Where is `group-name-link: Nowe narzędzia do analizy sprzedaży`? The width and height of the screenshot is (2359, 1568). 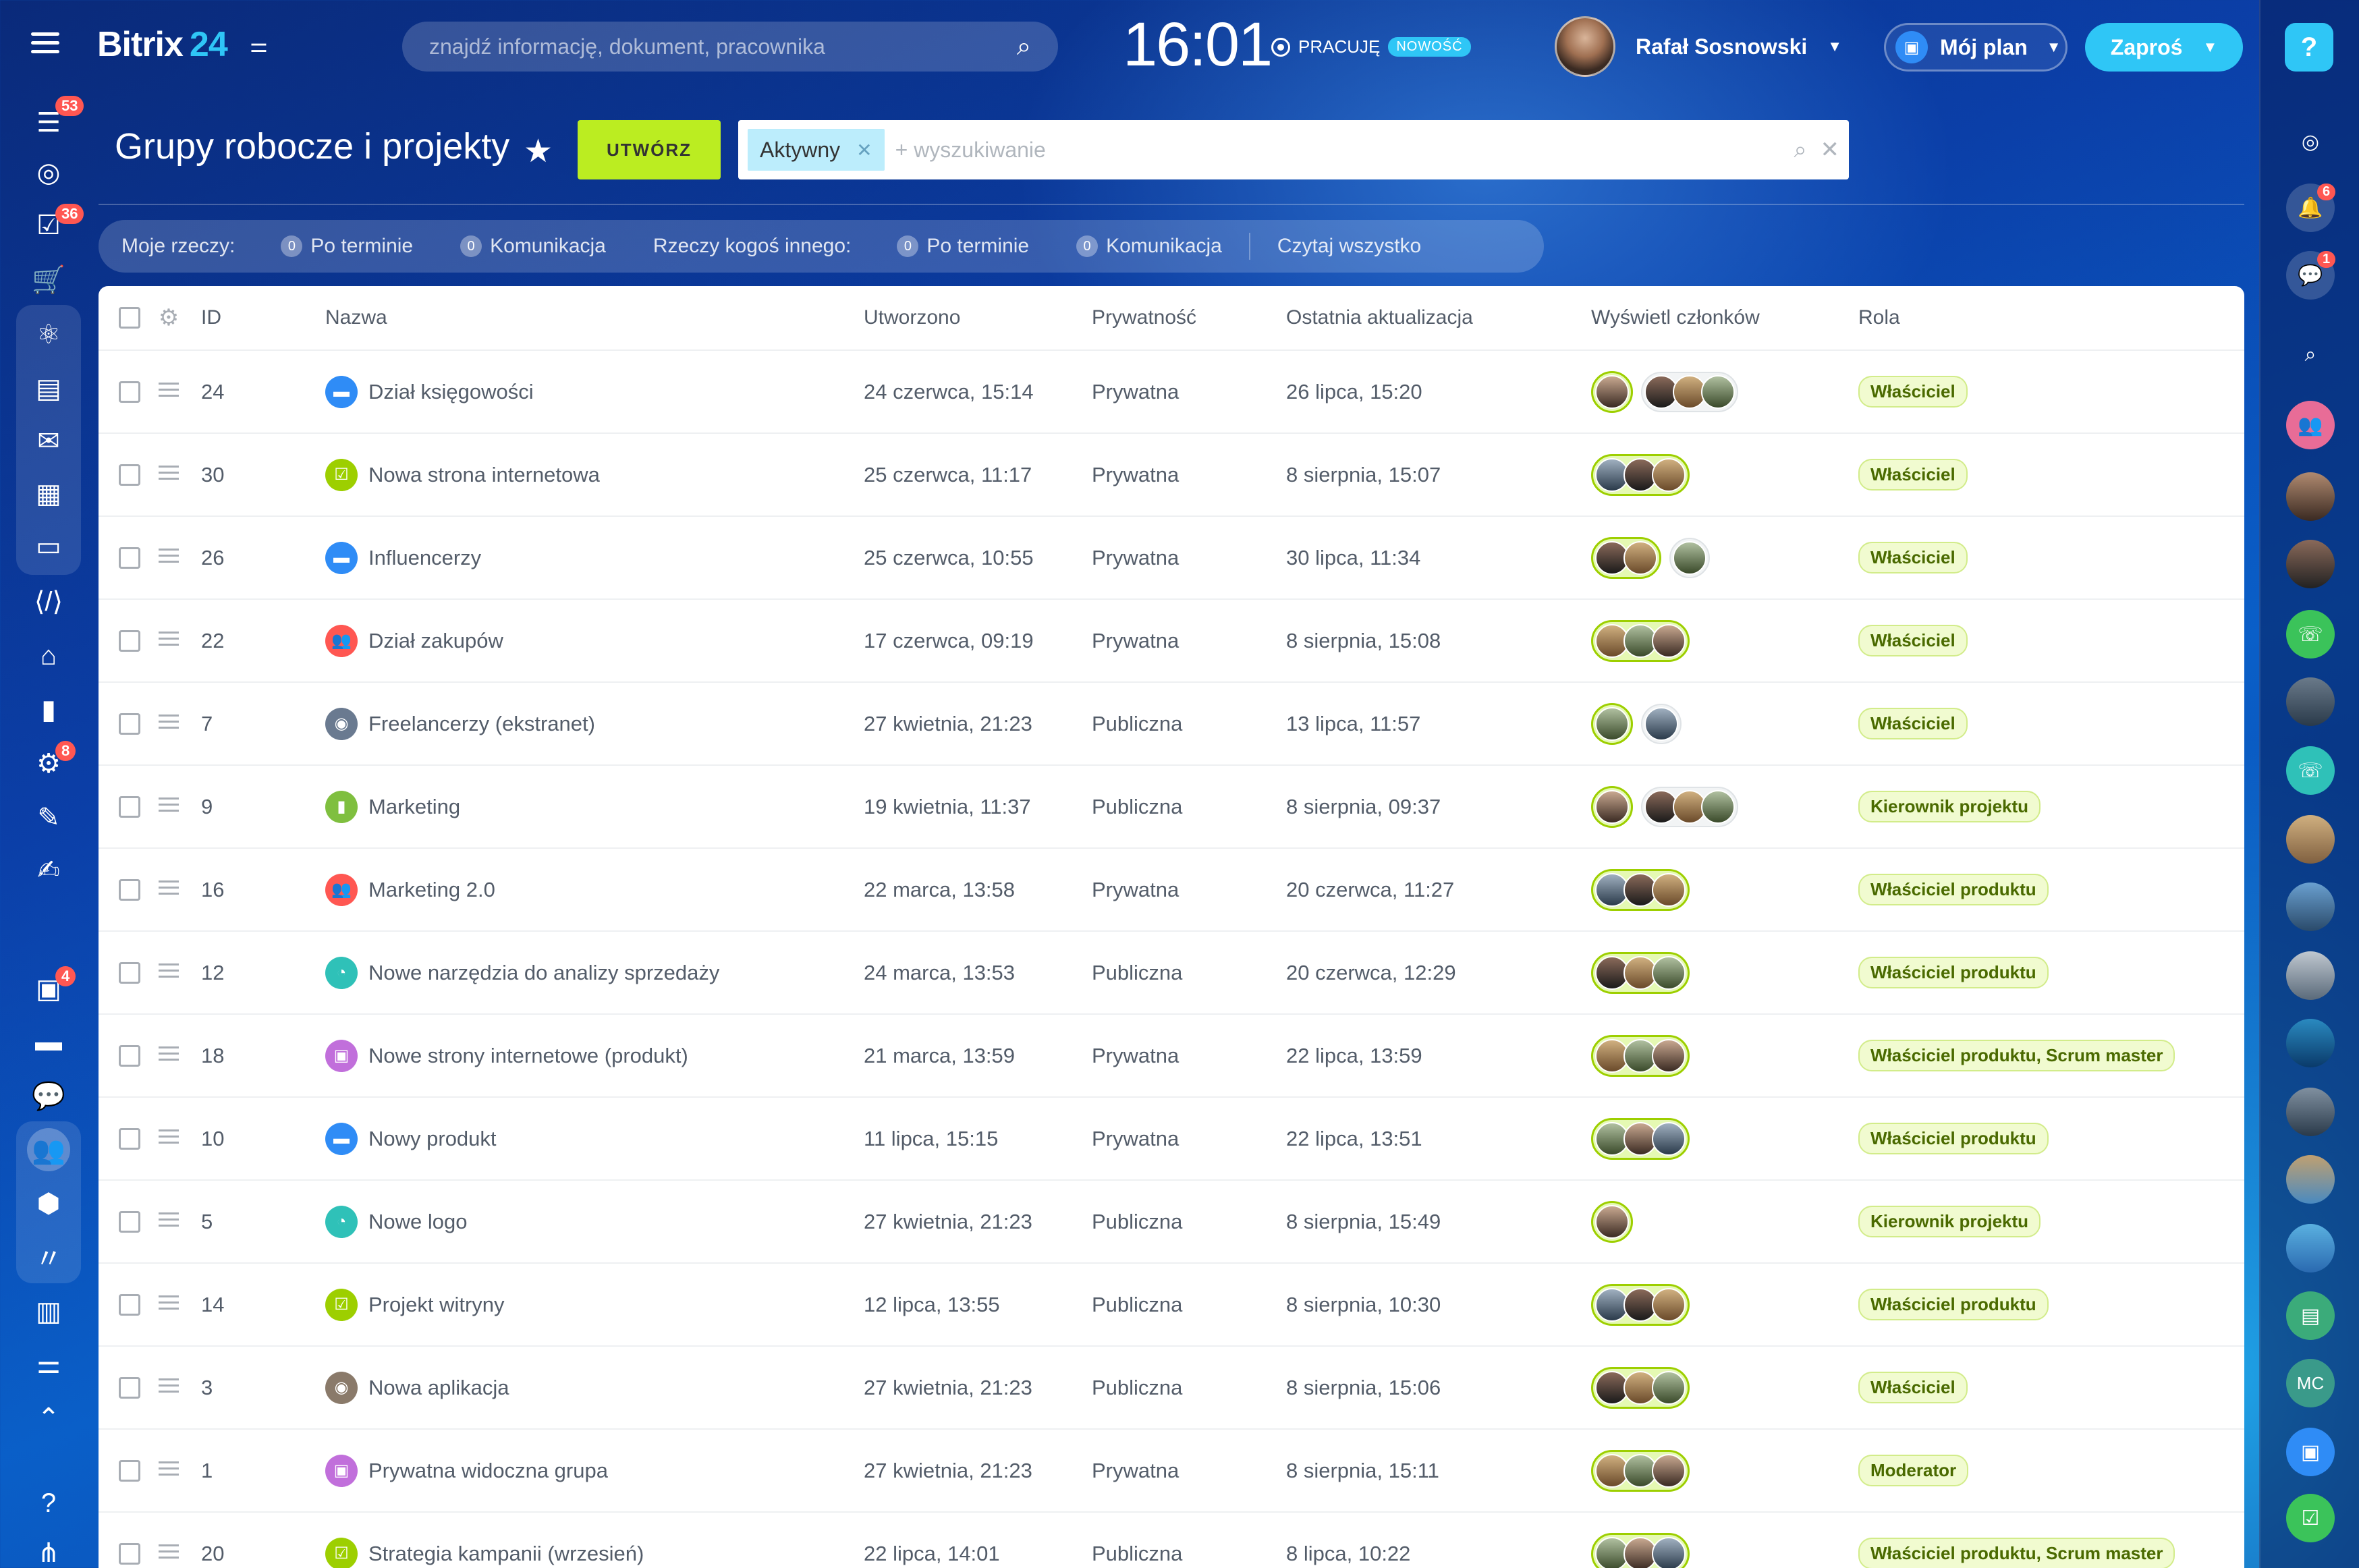 group-name-link: Nowe narzędzia do analizy sprzedaży is located at coordinates (544, 972).